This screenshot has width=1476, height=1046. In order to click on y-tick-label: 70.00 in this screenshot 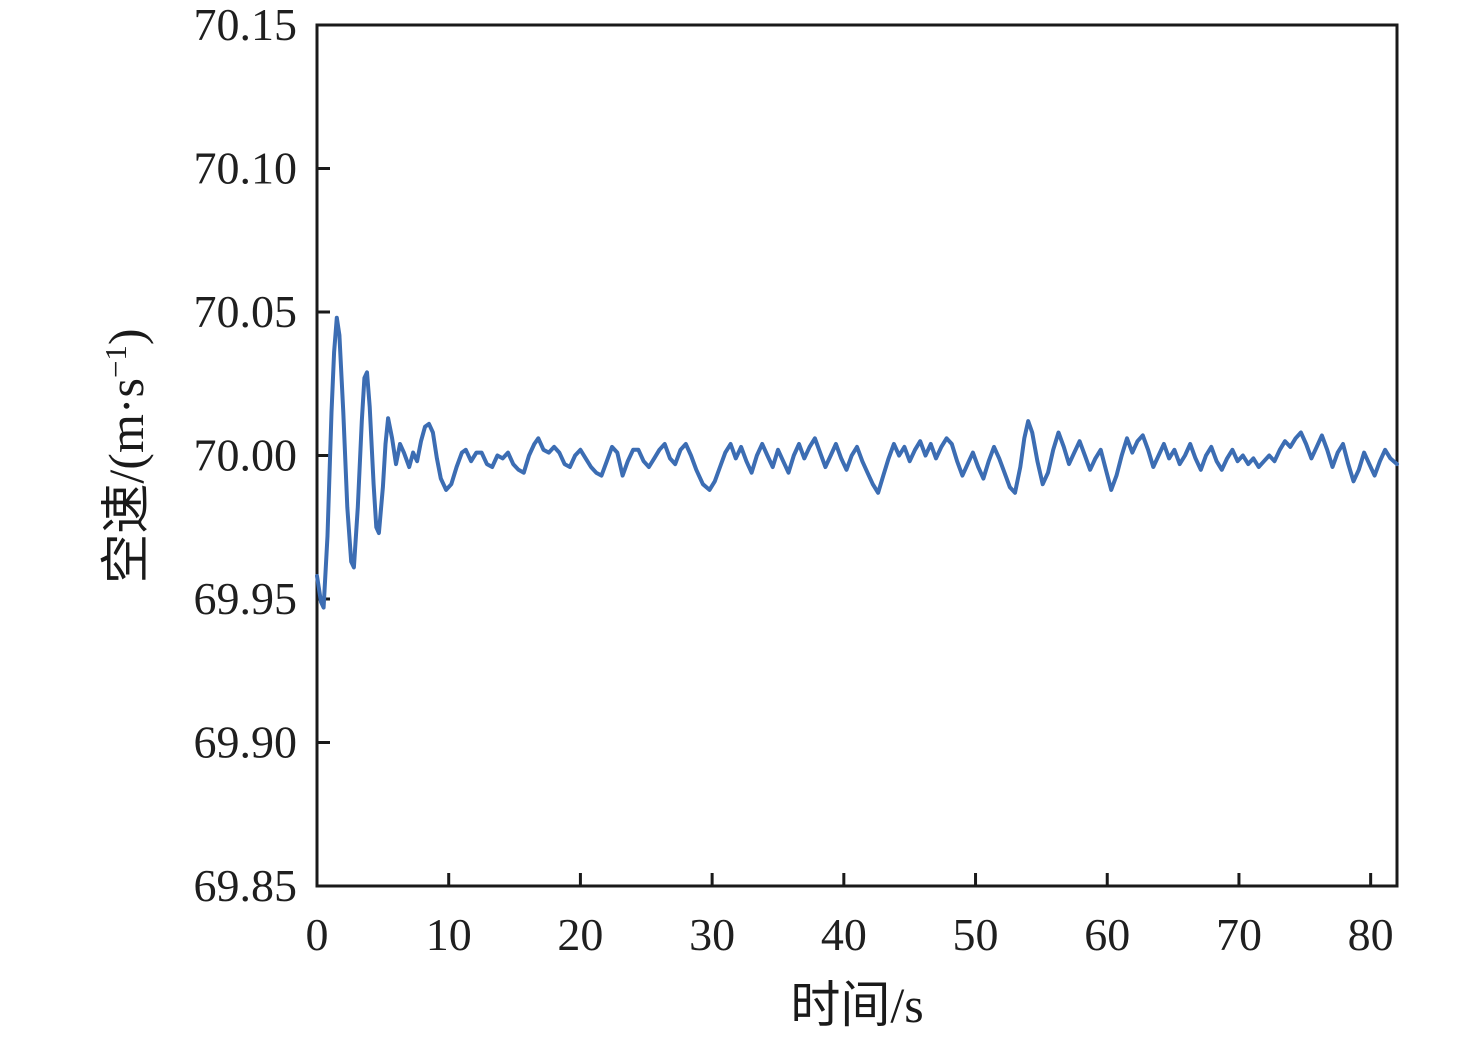, I will do `click(246, 455)`.